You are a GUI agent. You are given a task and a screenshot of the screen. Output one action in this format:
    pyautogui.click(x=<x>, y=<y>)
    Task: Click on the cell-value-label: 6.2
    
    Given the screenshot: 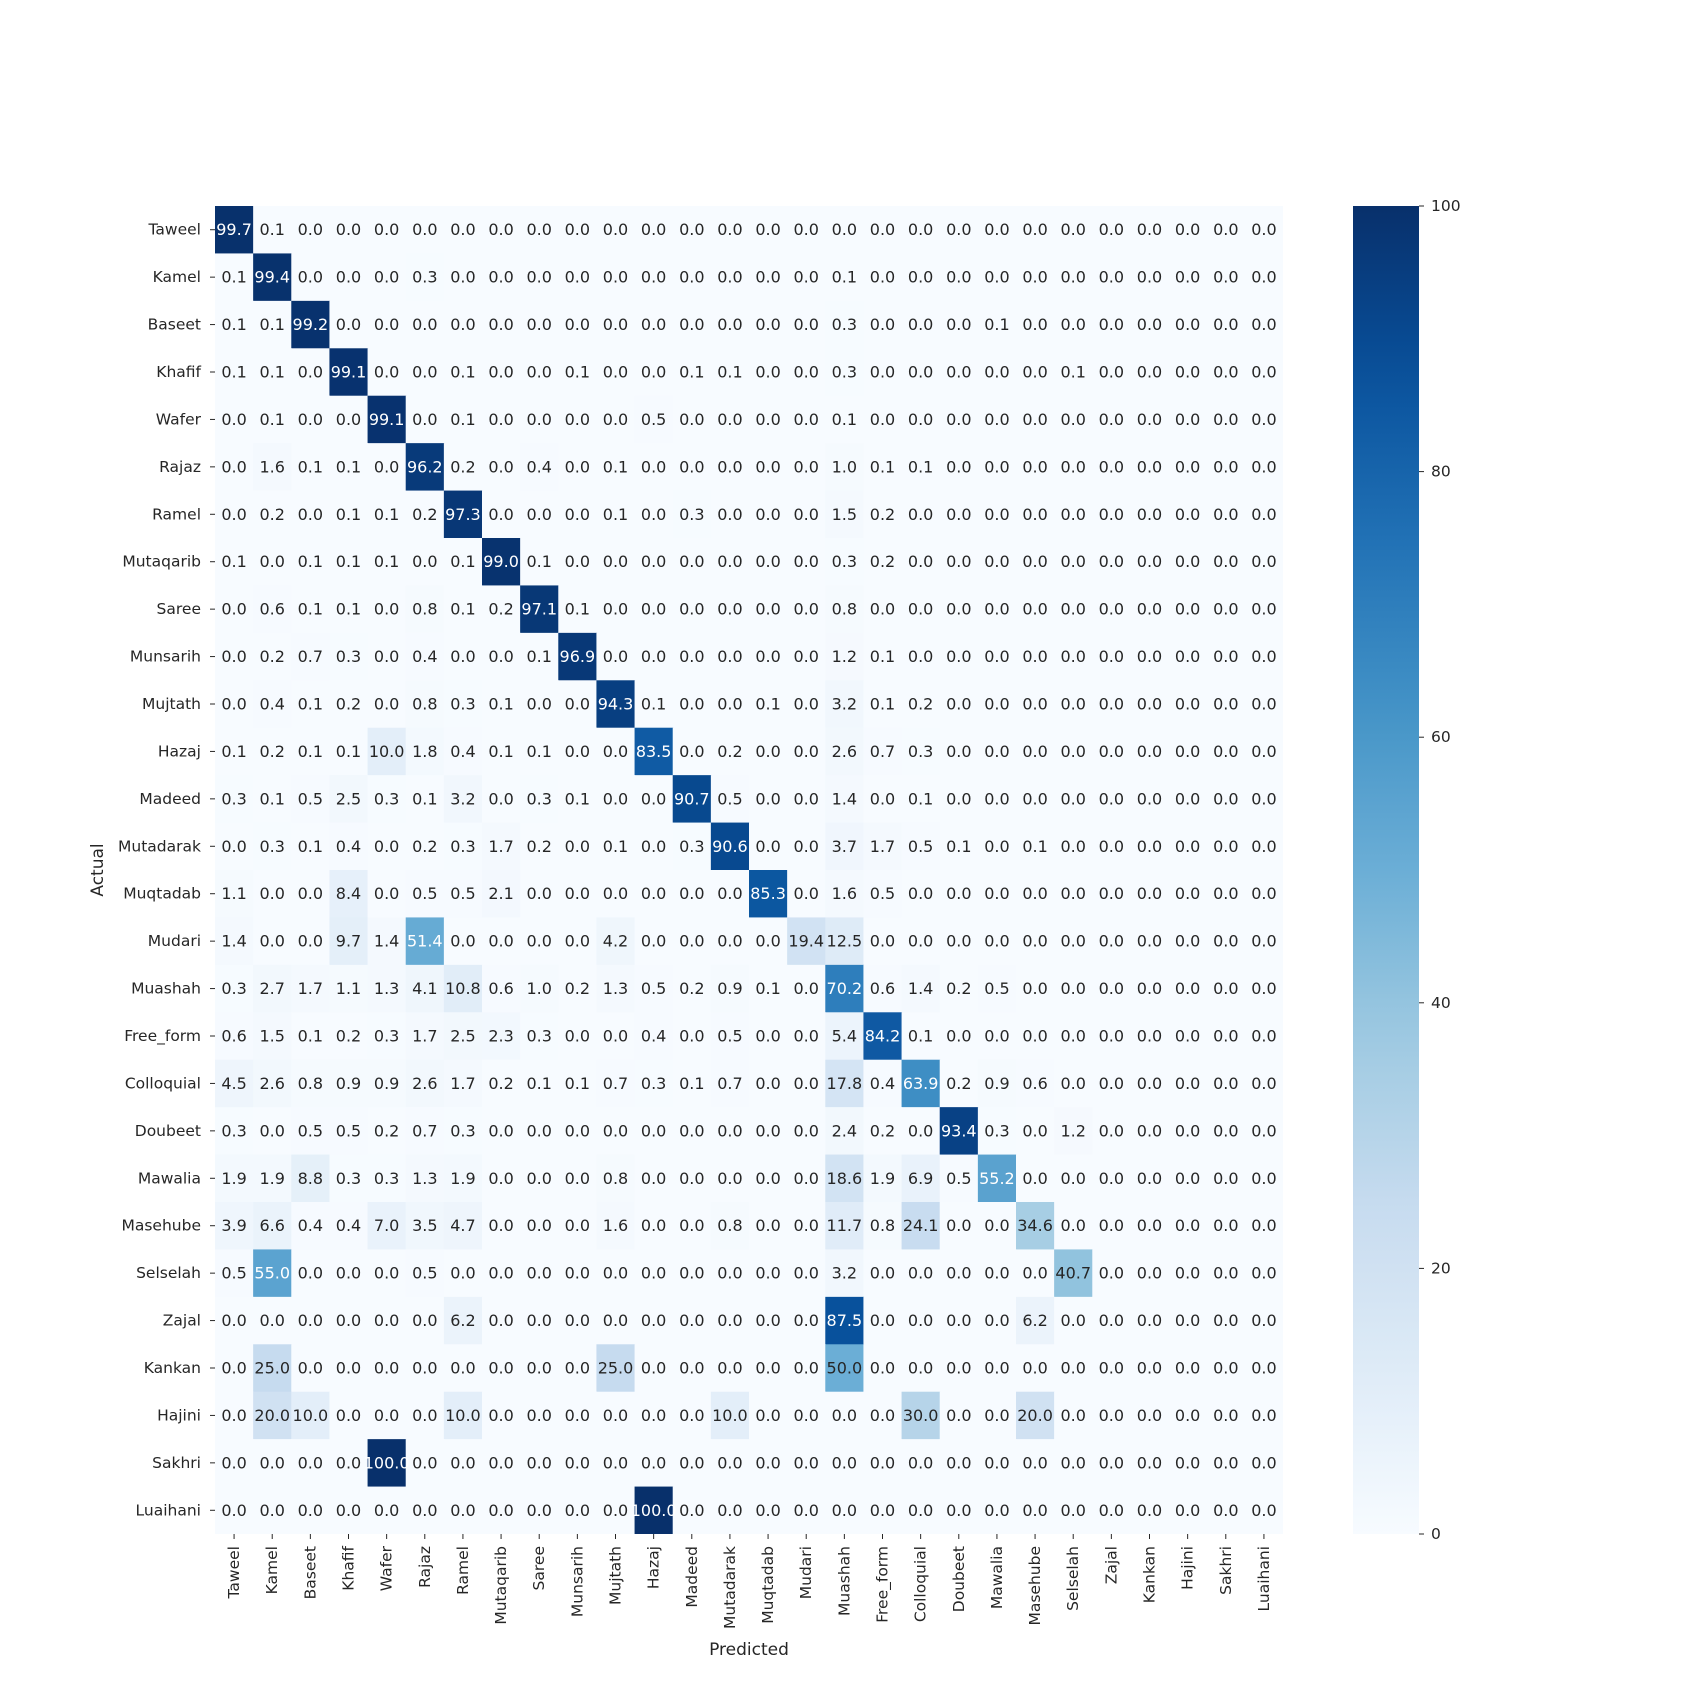 What is the action you would take?
    pyautogui.click(x=462, y=1320)
    